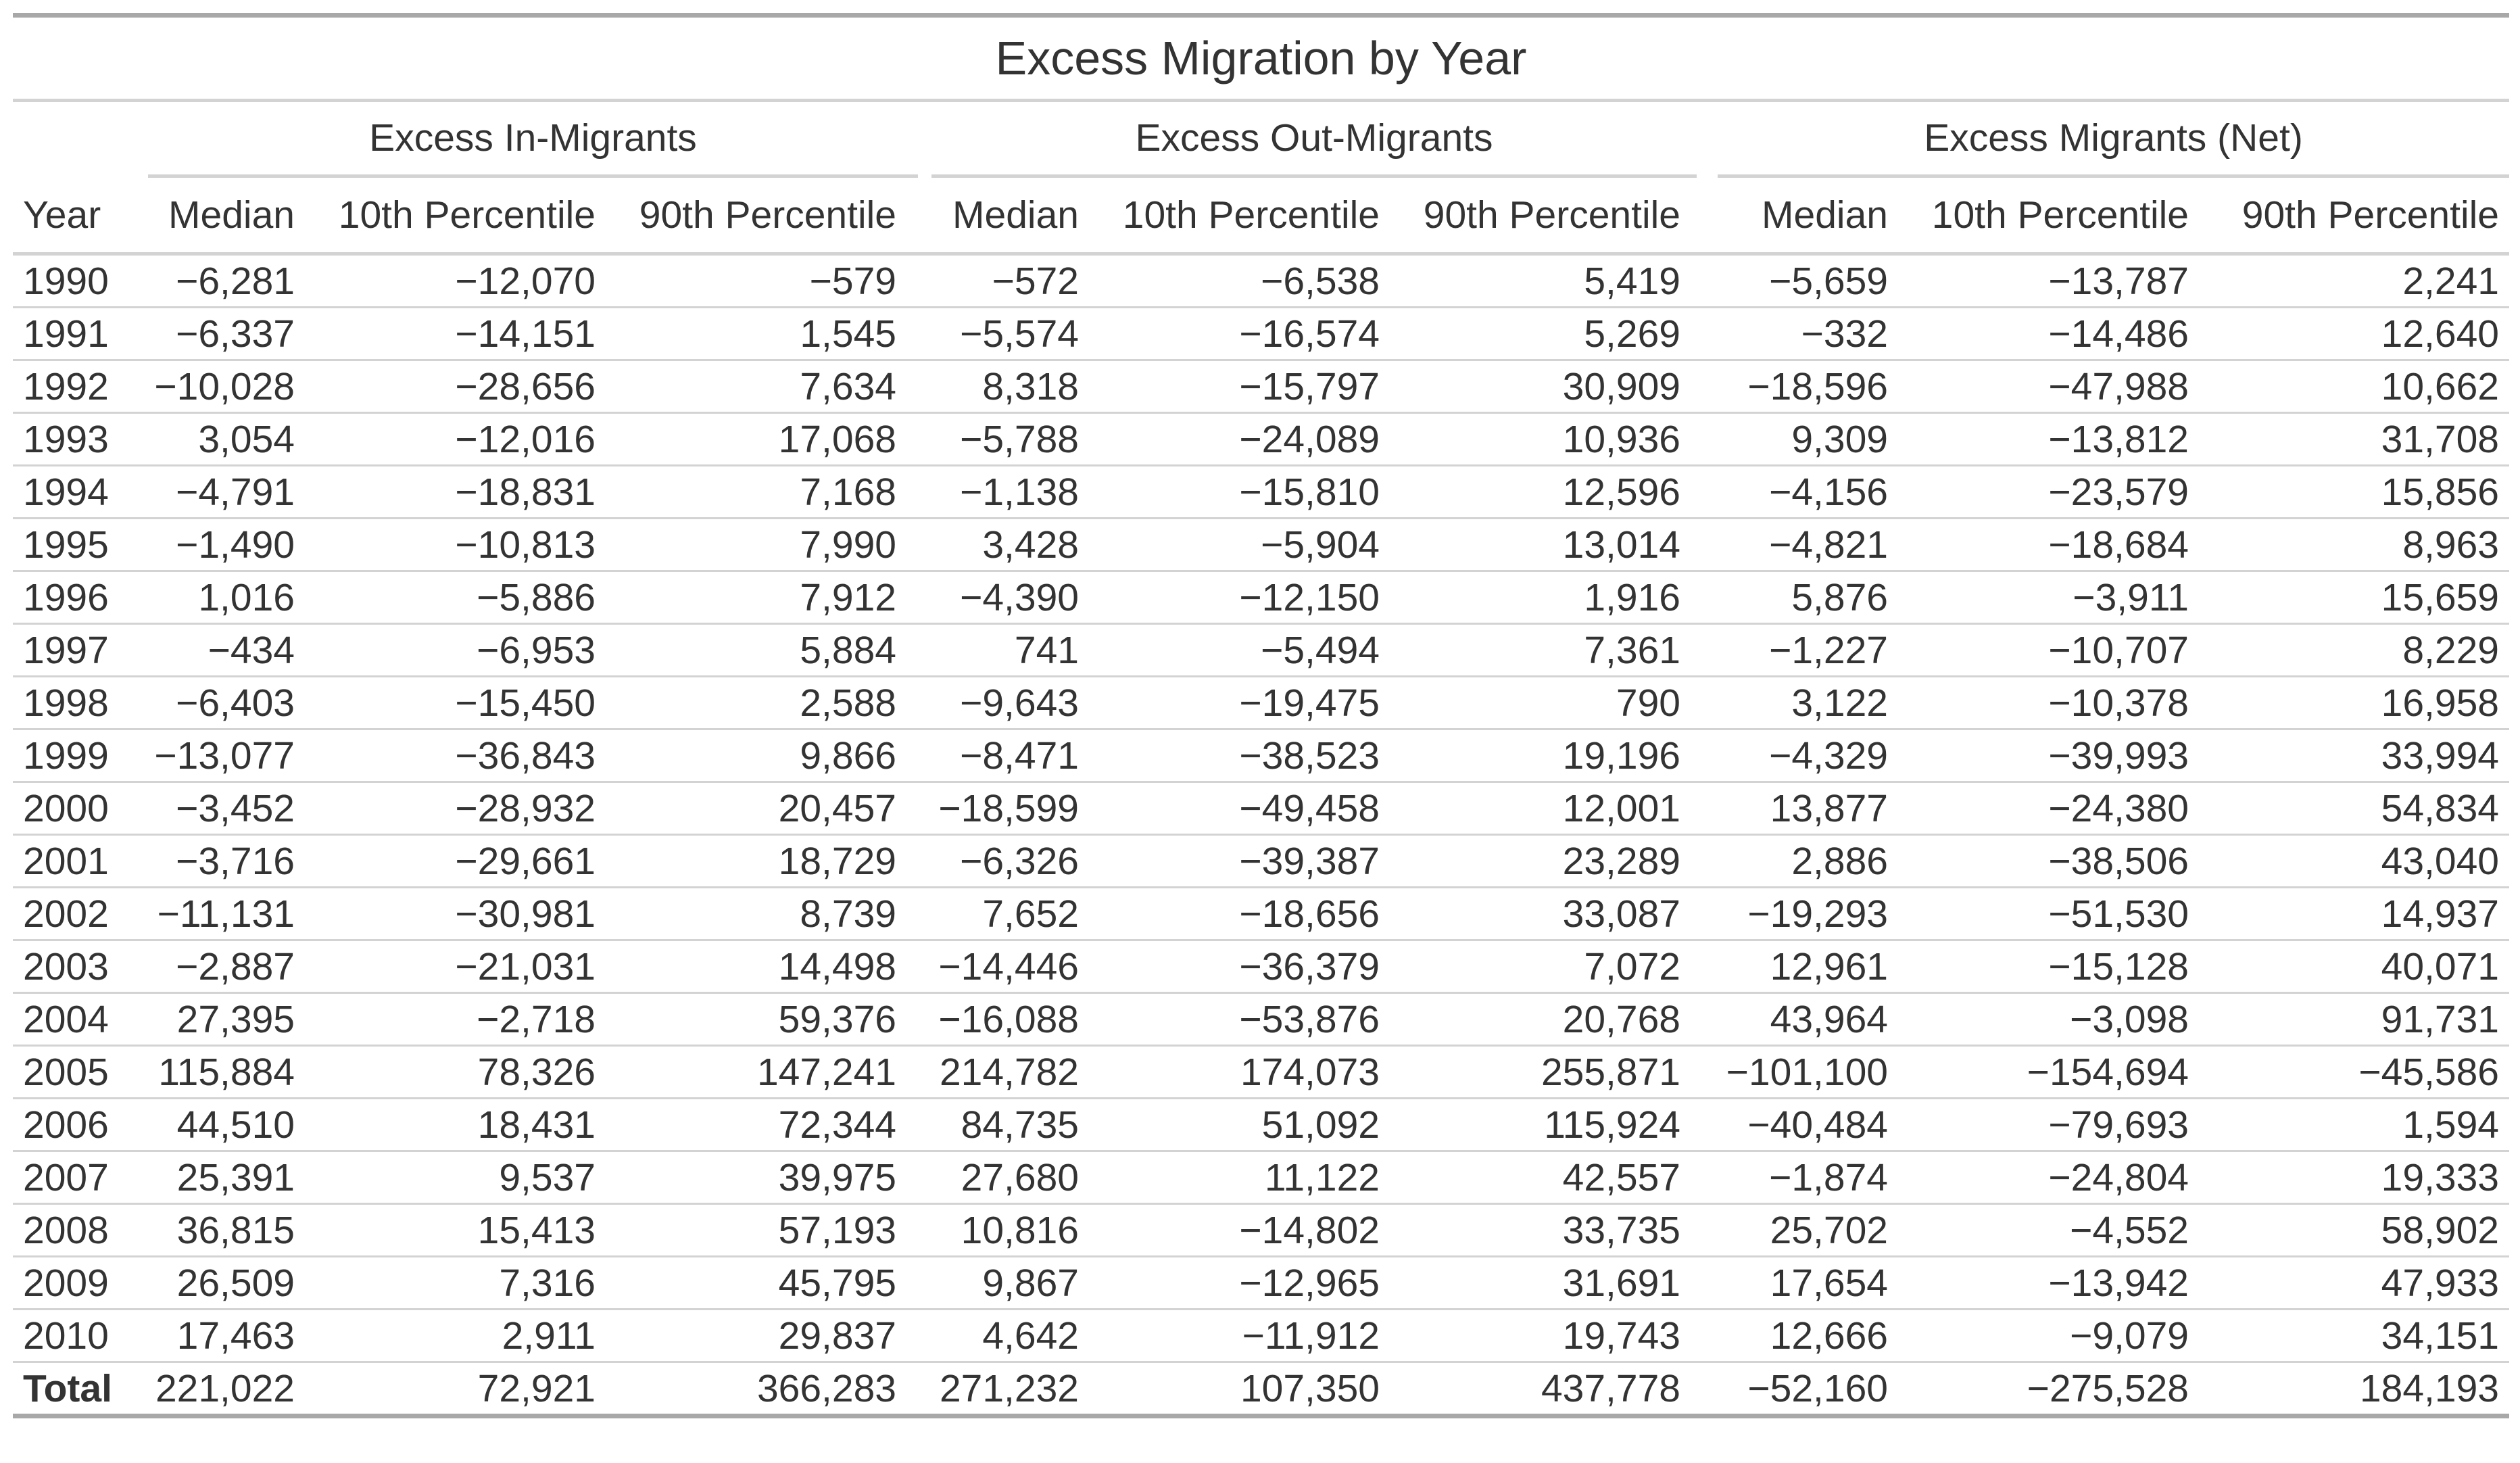 This screenshot has width=2520, height=1463. I want to click on value-cell: −24,804, so click(2048, 1178).